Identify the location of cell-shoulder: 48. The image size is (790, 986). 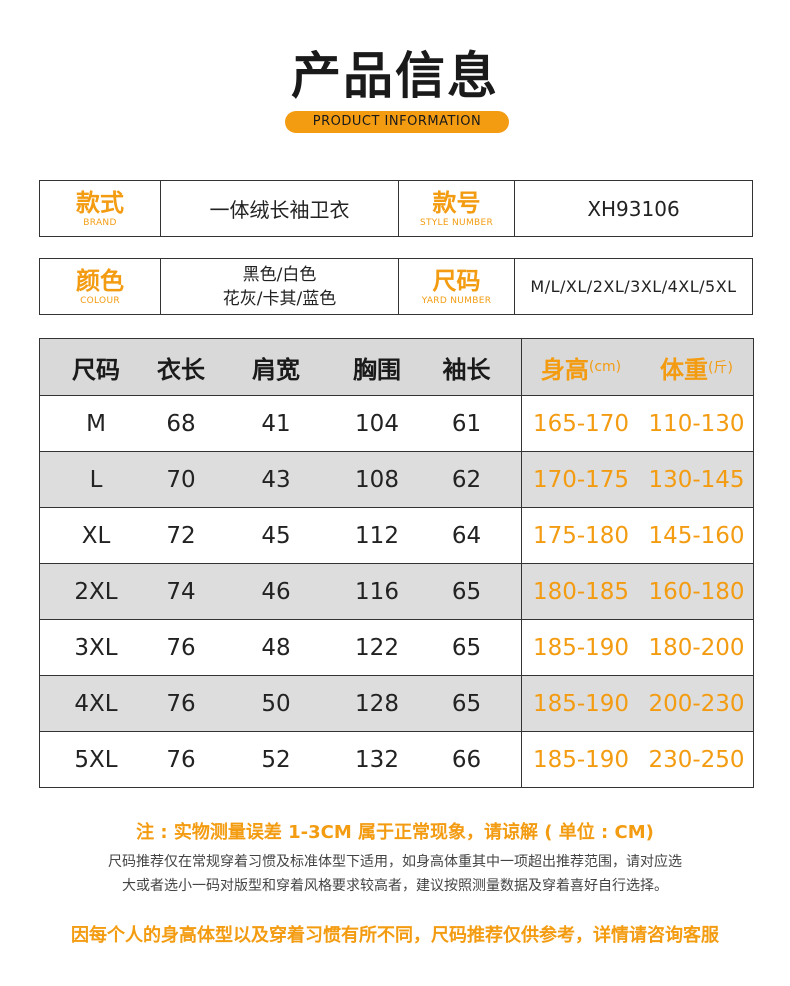
(276, 647).